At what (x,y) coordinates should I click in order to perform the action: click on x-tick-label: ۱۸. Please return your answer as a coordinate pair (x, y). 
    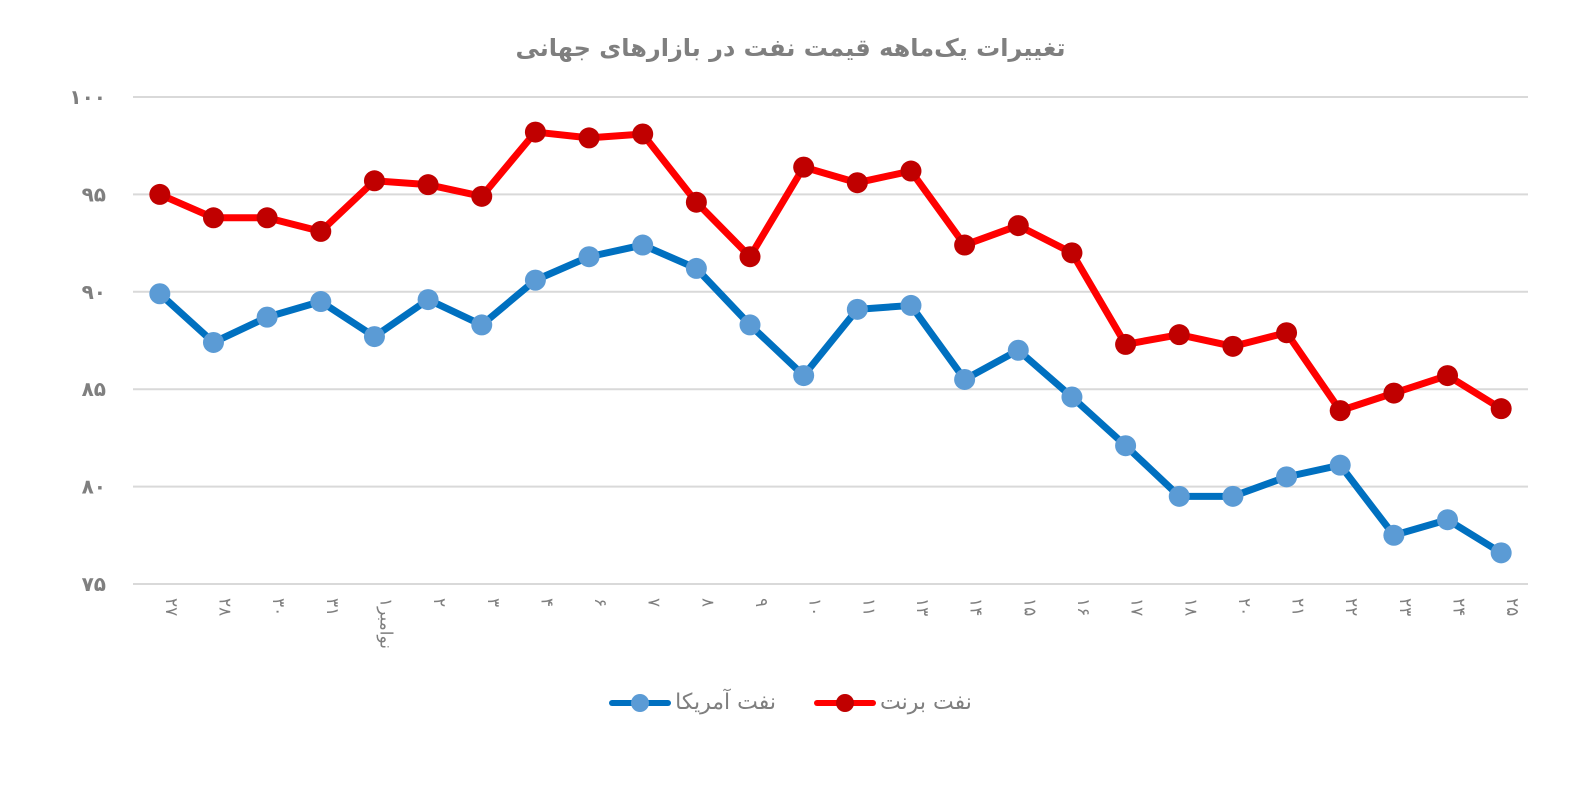
    Looking at the image, I should click on (1190, 607).